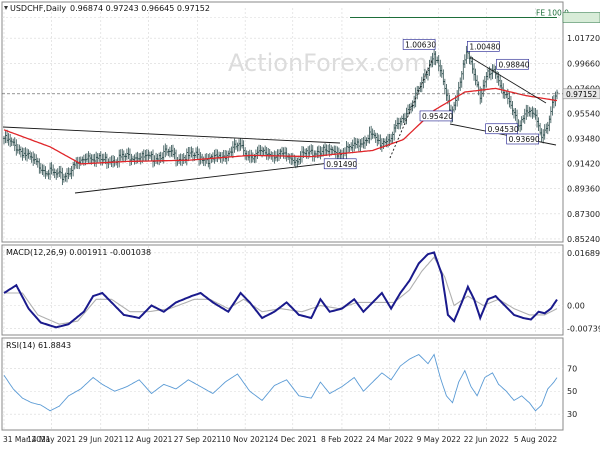 The width and height of the screenshot is (600, 450). What do you see at coordinates (436, 116) in the screenshot?
I see `price-callout: 0.95420` at bounding box center [436, 116].